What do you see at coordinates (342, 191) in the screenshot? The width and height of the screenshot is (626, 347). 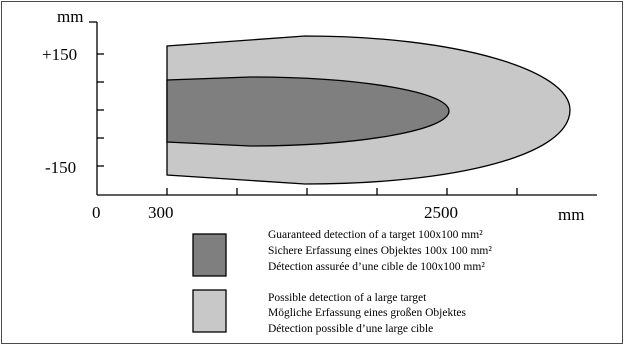 I see `x-axis-ticks` at bounding box center [342, 191].